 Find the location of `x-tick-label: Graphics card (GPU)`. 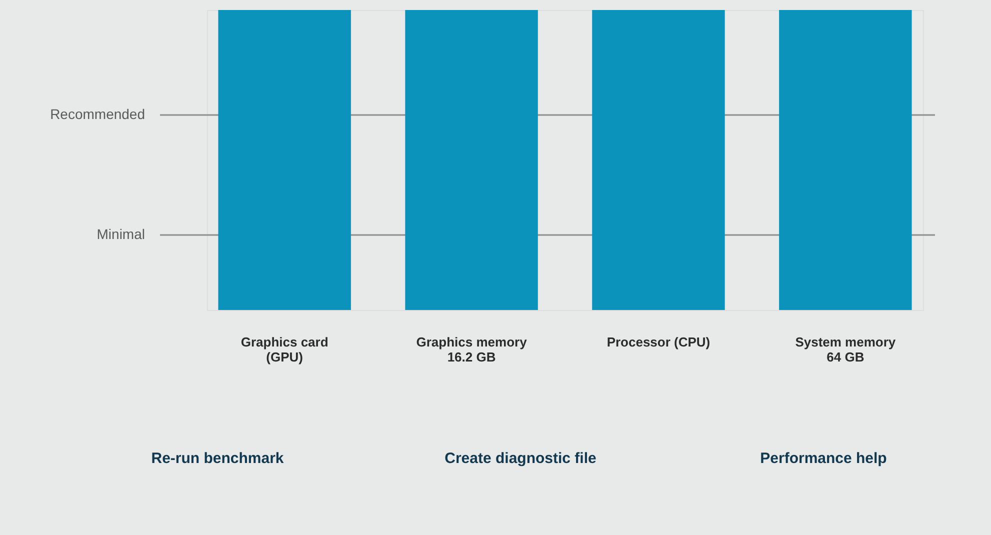

x-tick-label: Graphics card (GPU) is located at coordinates (284, 349).